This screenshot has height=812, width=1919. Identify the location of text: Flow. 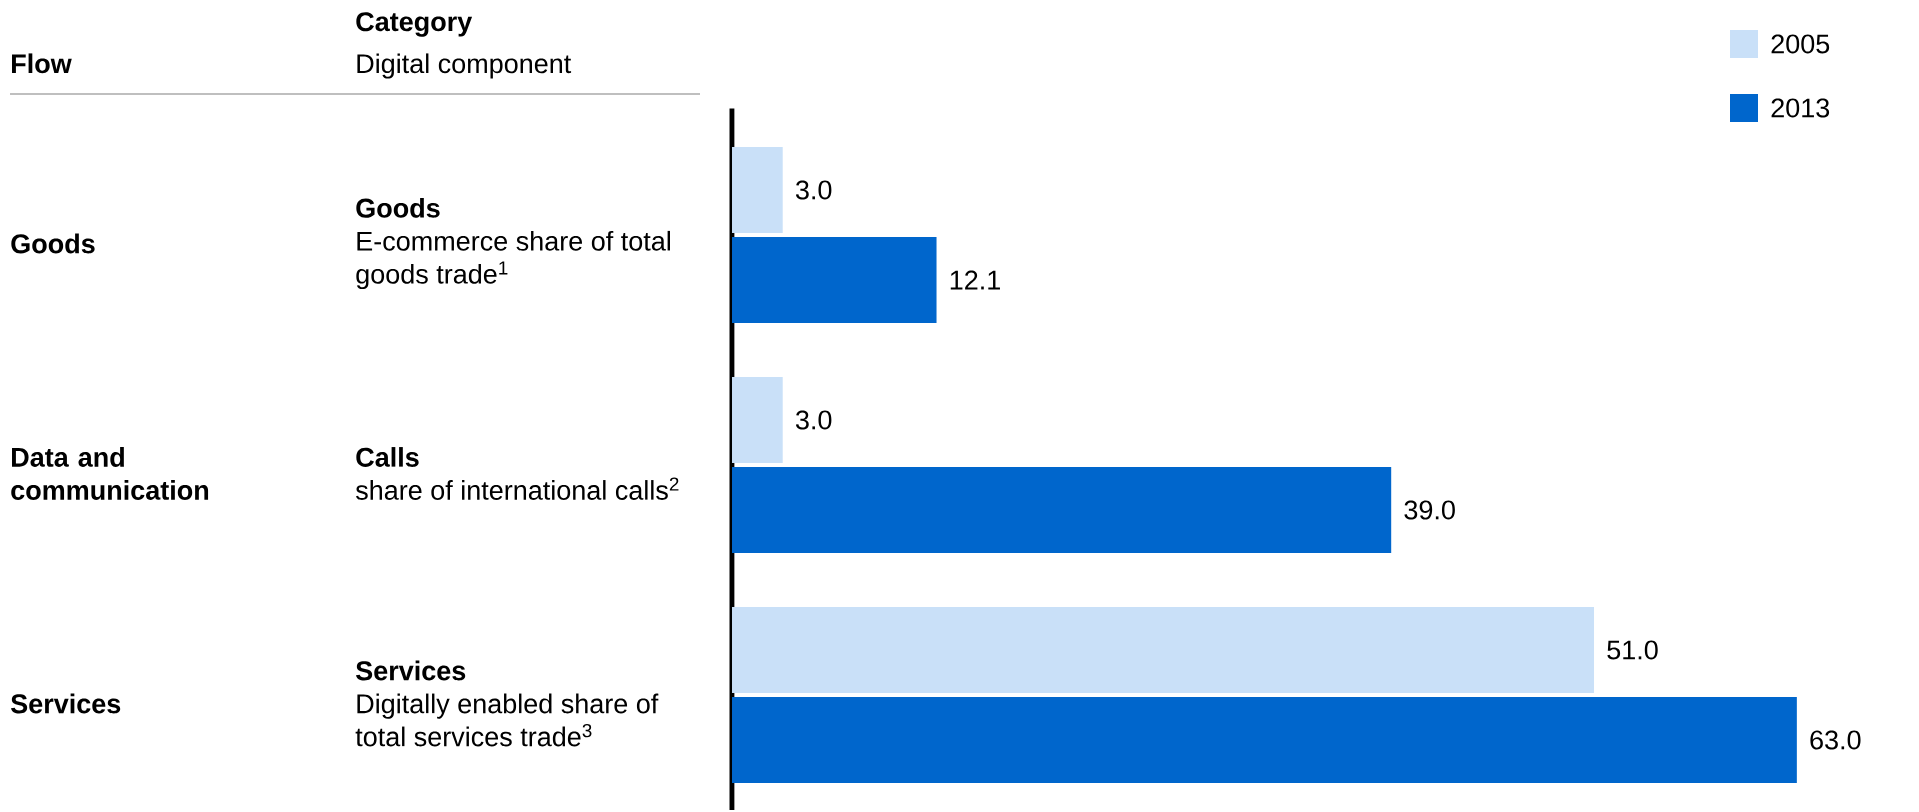
(42, 63).